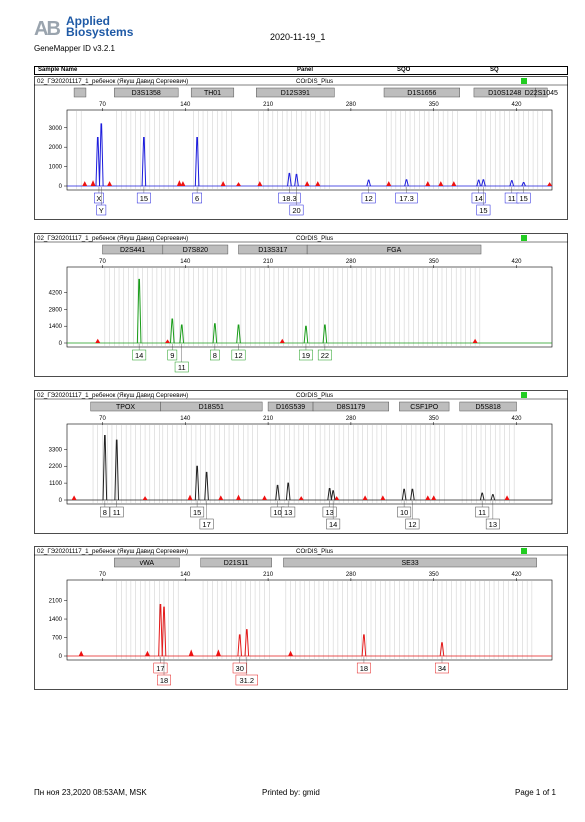  Describe the element at coordinates (125, 407) in the screenshot. I see `marker-label: TPOX` at that location.